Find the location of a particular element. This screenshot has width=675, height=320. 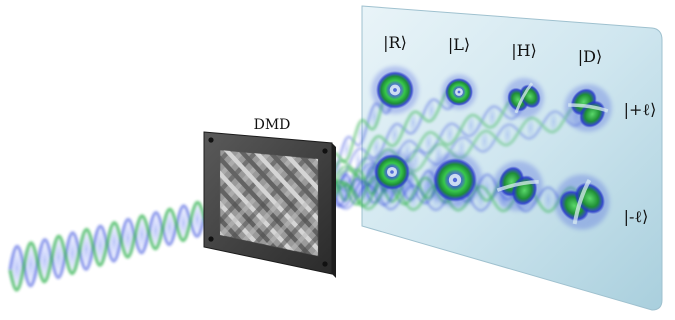

profile-plus-h-node-line is located at coordinates (524, 98).